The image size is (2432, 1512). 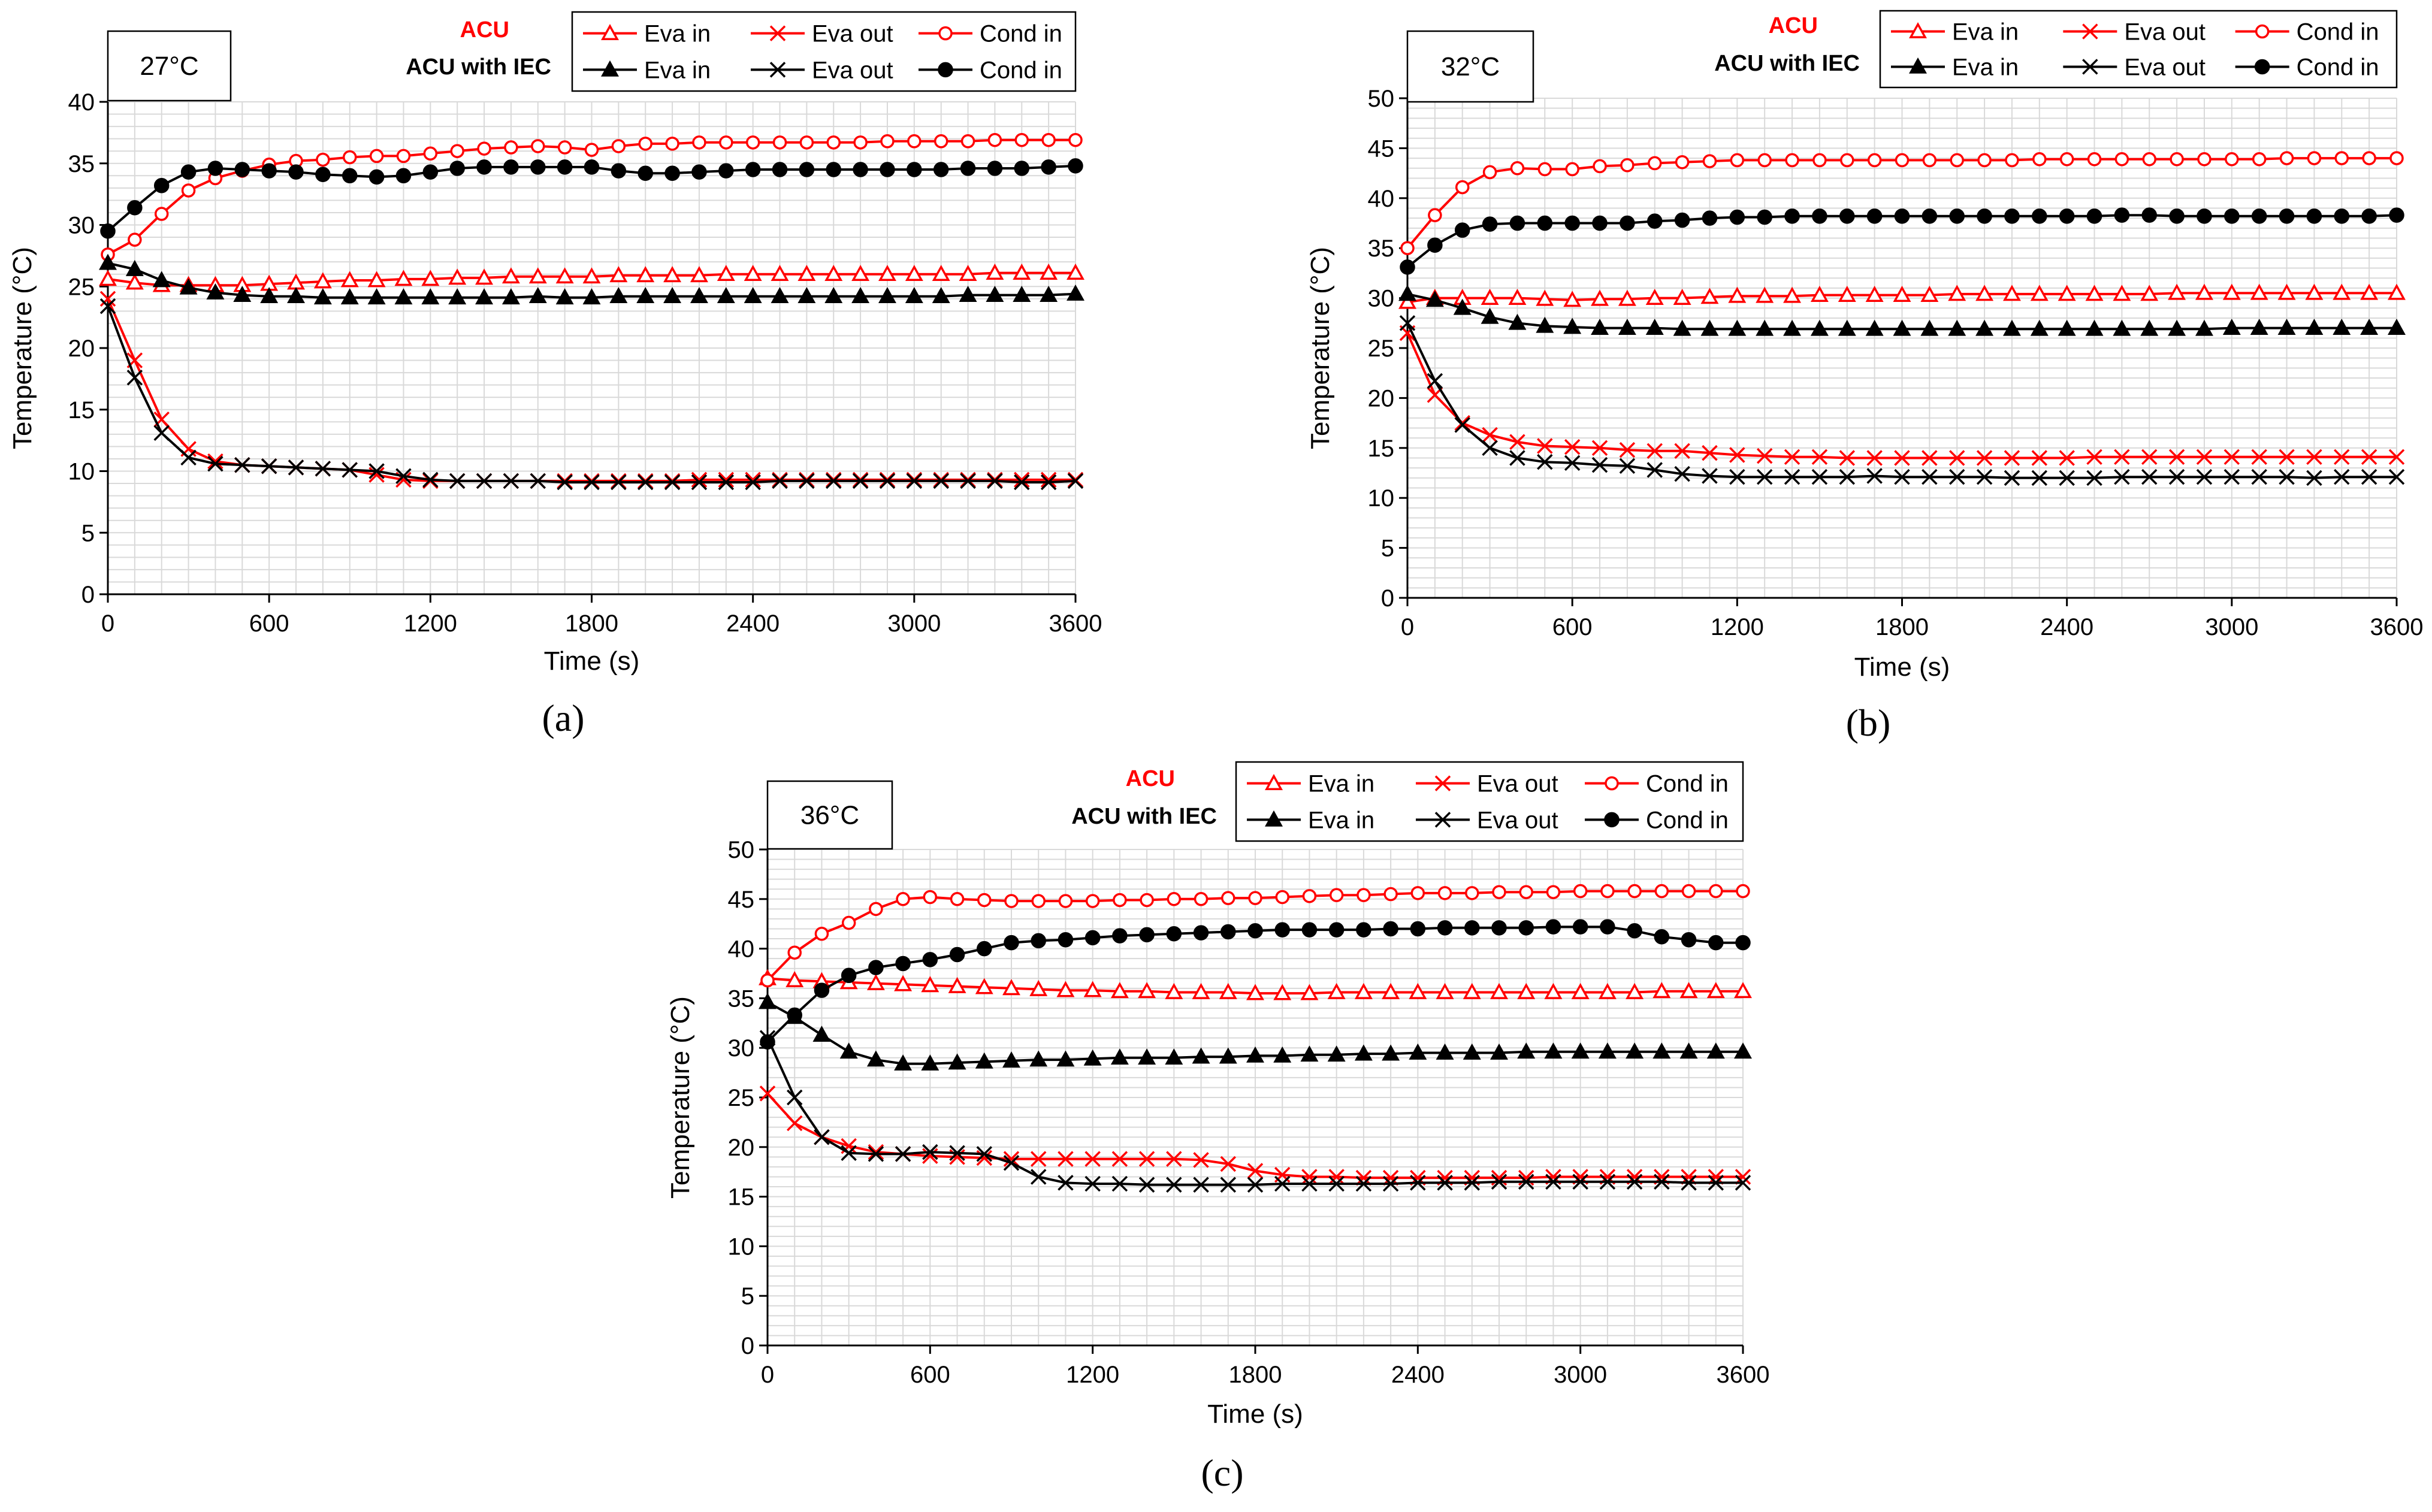 I want to click on x-tick-label: 2400, so click(x=2066, y=627).